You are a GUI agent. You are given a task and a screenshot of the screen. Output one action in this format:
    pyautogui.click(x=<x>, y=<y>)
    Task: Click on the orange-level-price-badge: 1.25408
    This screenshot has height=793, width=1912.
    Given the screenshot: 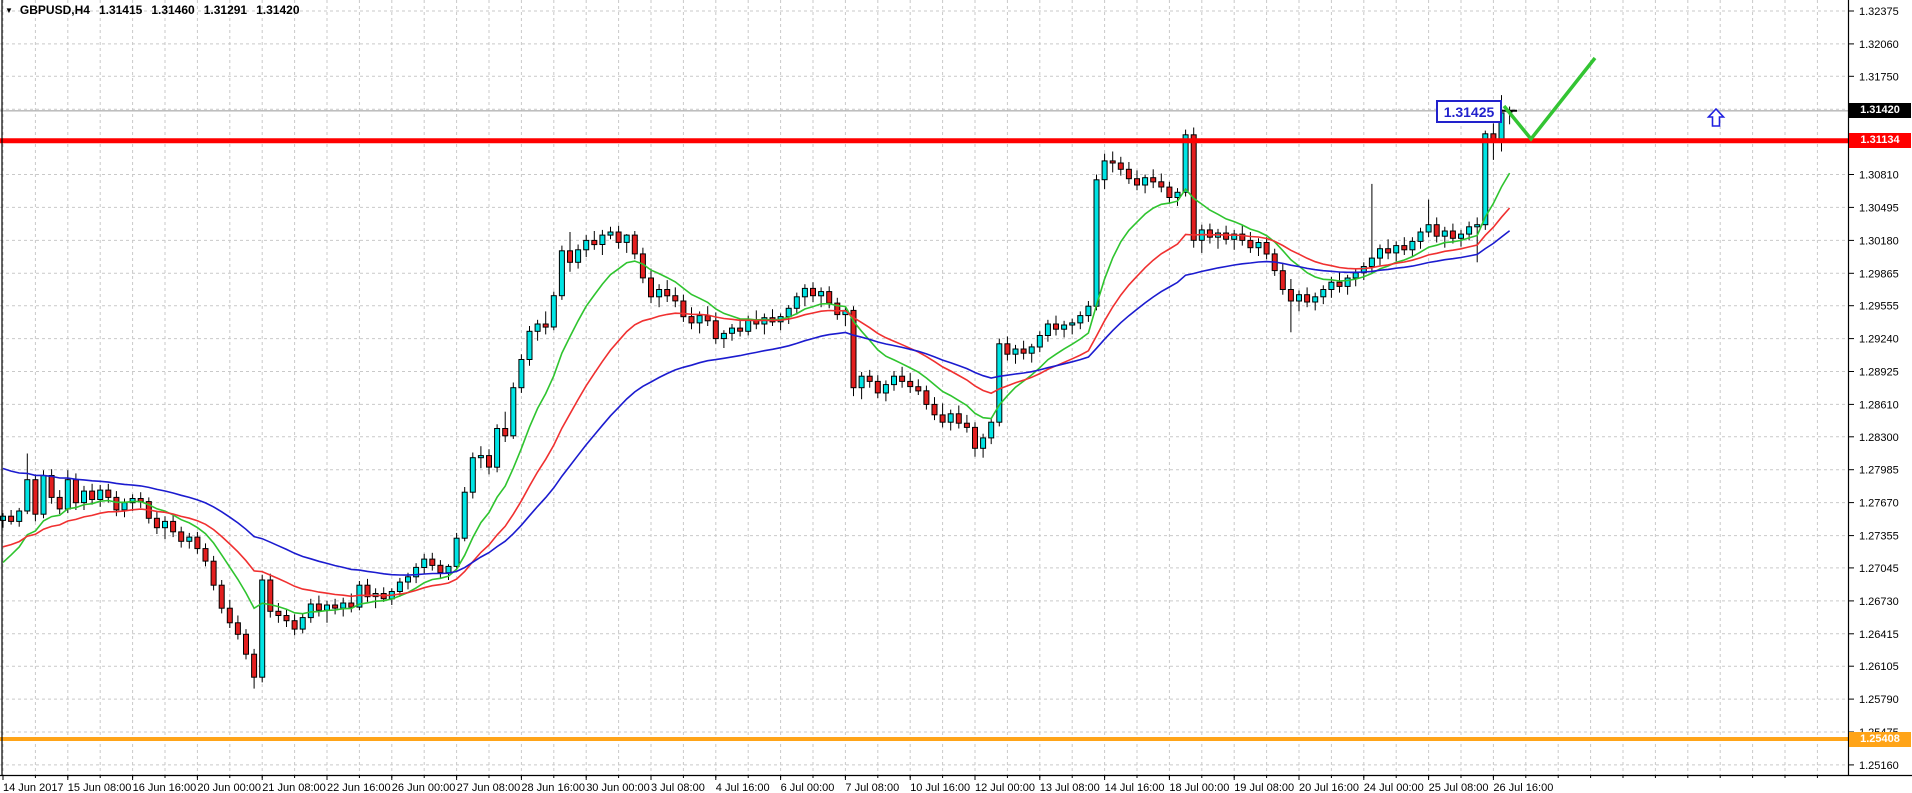 What is the action you would take?
    pyautogui.click(x=1880, y=739)
    